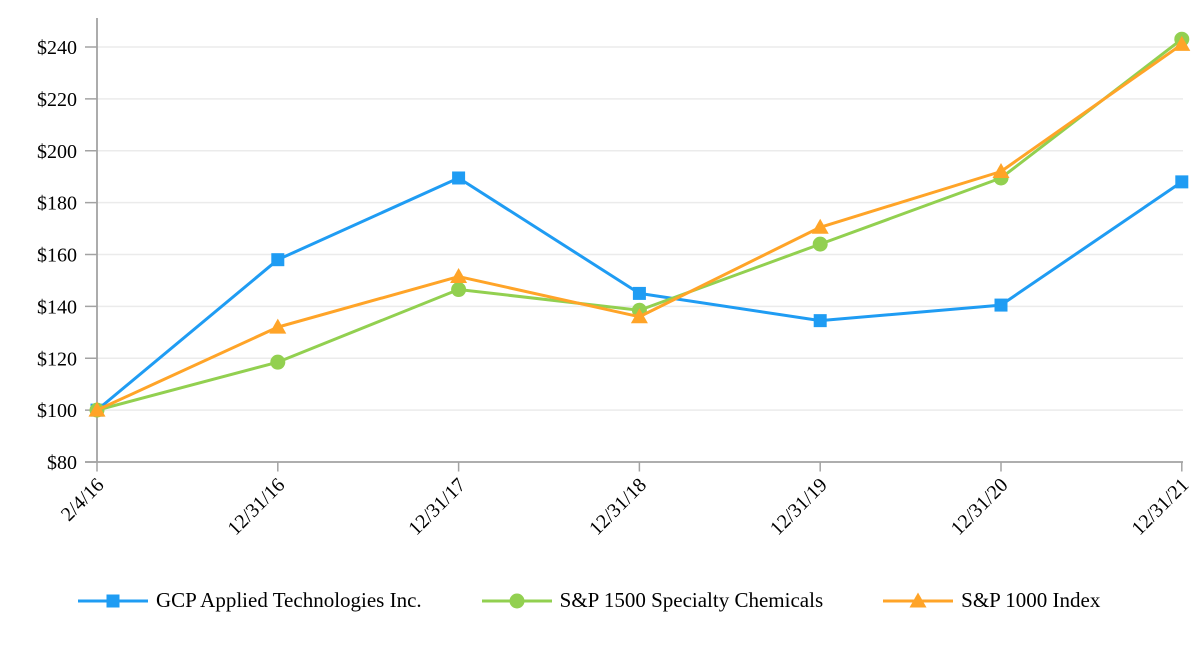 This screenshot has height=650, width=1200. What do you see at coordinates (980, 507) in the screenshot?
I see `x-axis-tick-label: 12/31/20` at bounding box center [980, 507].